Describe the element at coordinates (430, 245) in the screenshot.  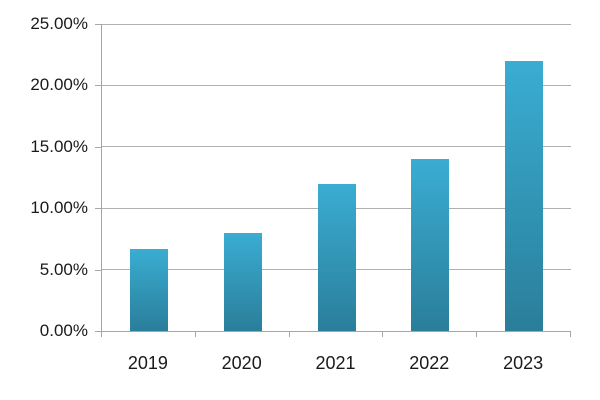
I see `bar-2022` at that location.